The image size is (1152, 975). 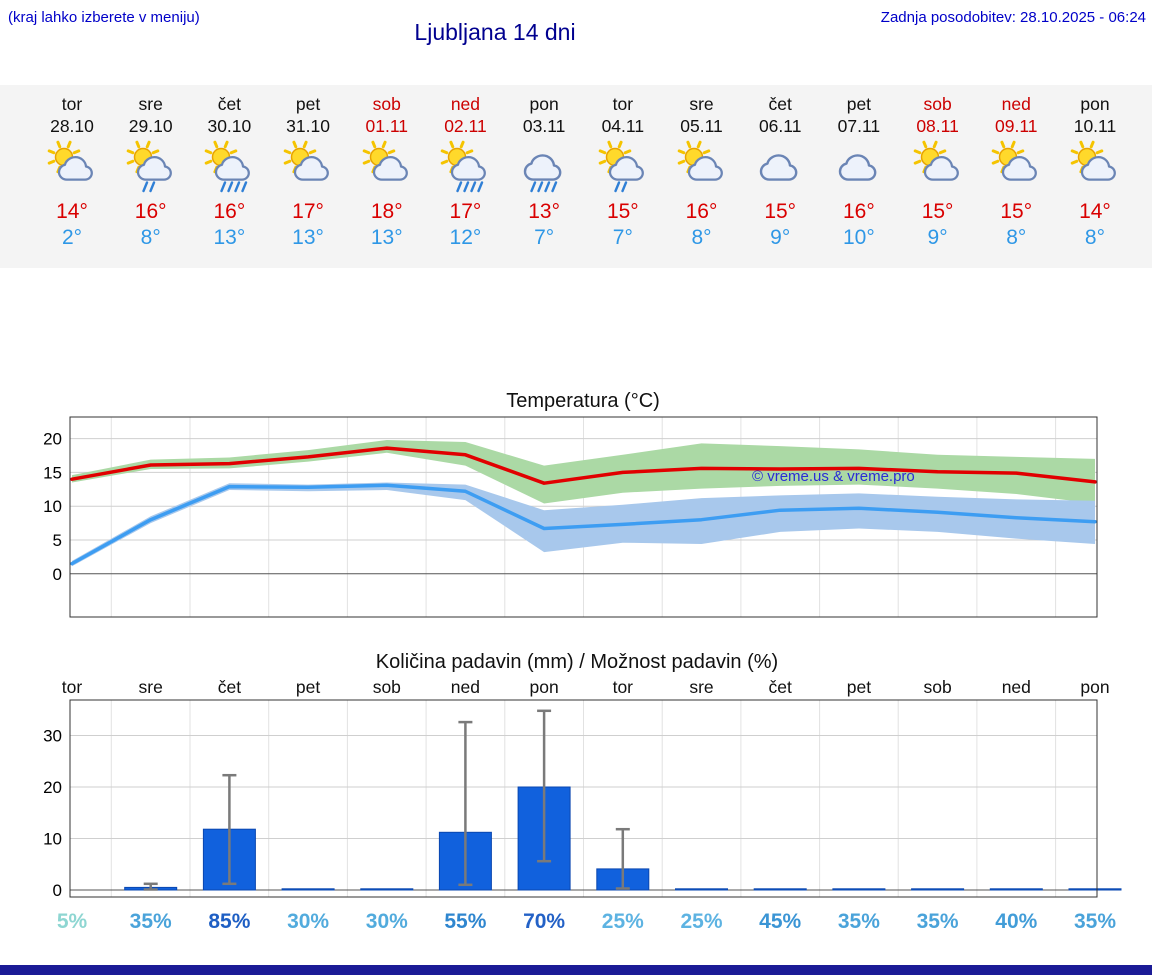 I want to click on forecast-day-07.11: pet 07.11 16° 10°, so click(x=859, y=168).